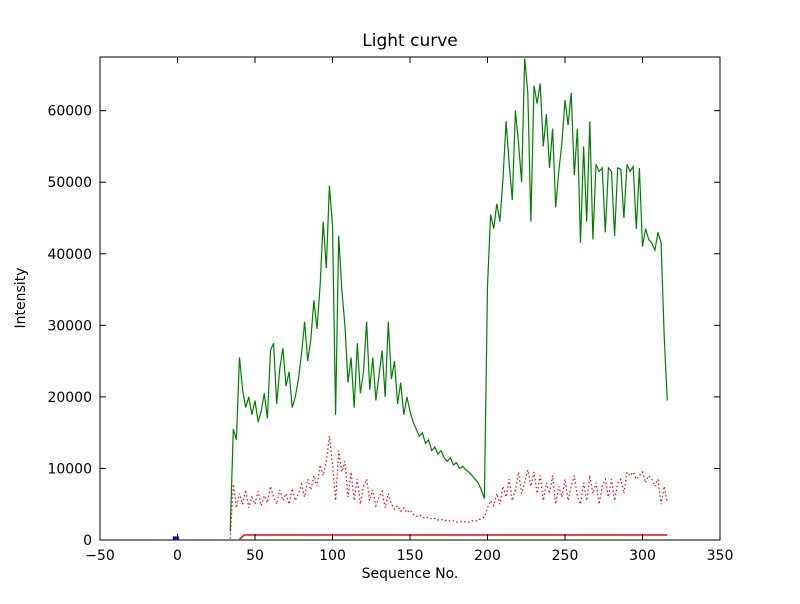 The width and height of the screenshot is (800, 604). I want to click on x-tick-label: 300, so click(642, 556).